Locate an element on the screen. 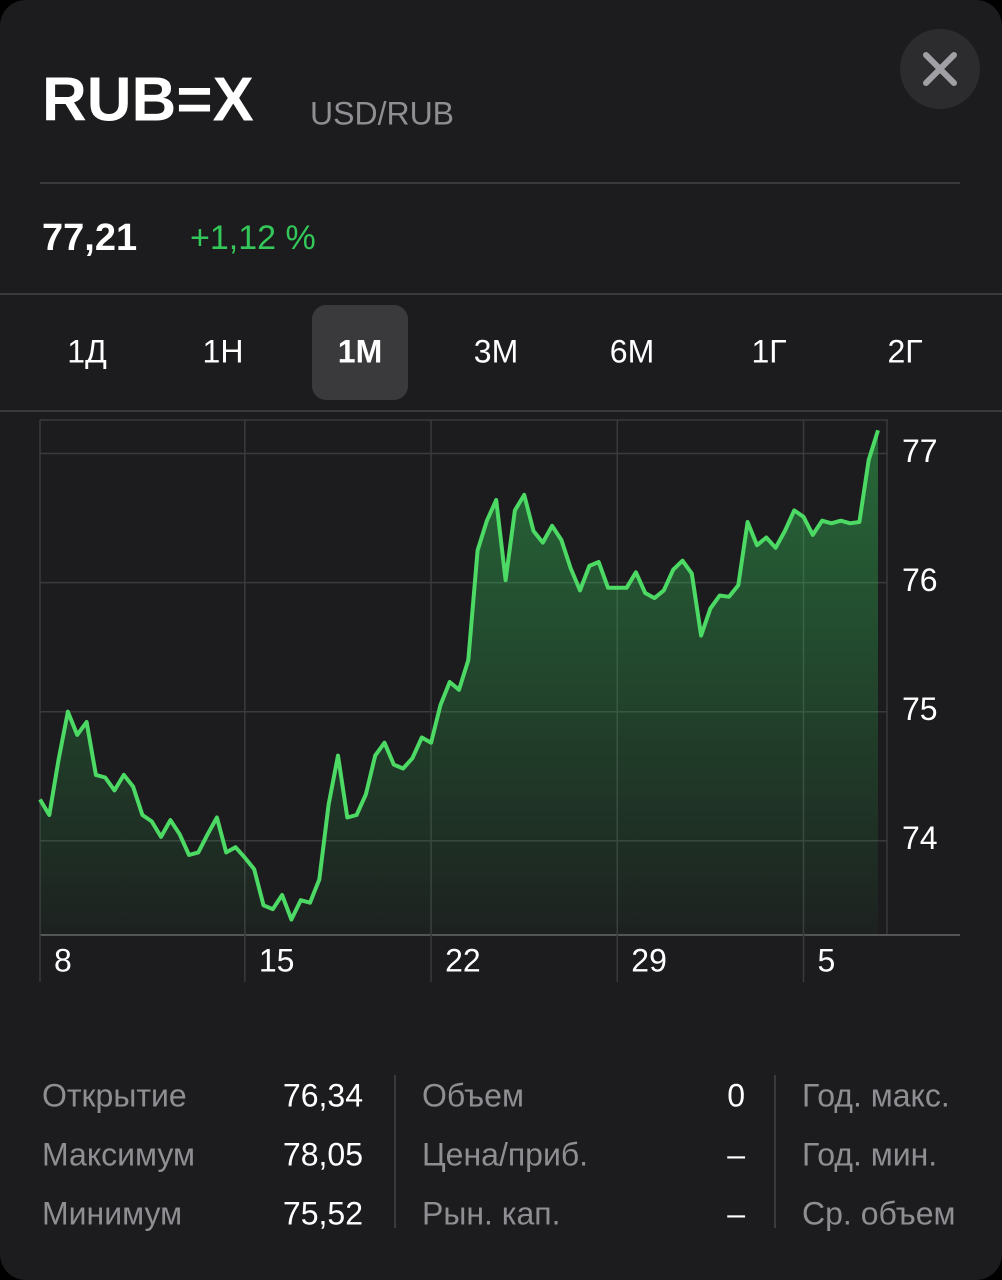 This screenshot has width=1002, height=1280. stat-label: Год. мин. is located at coordinates (869, 1154).